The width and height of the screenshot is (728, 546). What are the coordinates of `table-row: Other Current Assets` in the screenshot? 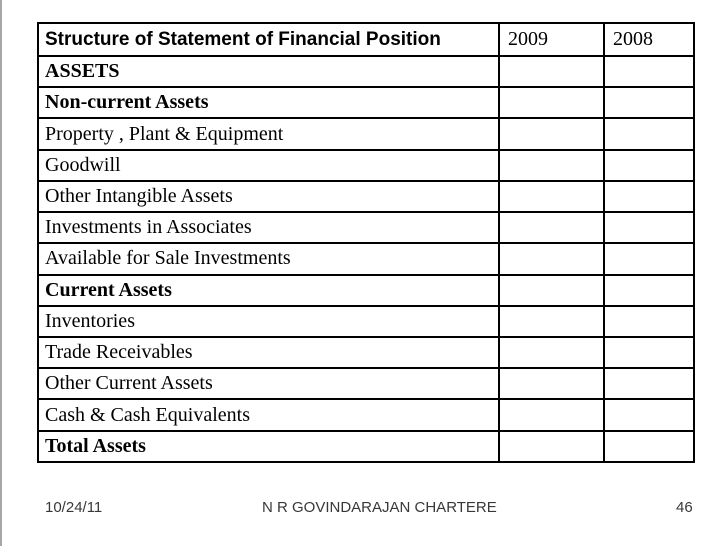 It's located at (366, 384).